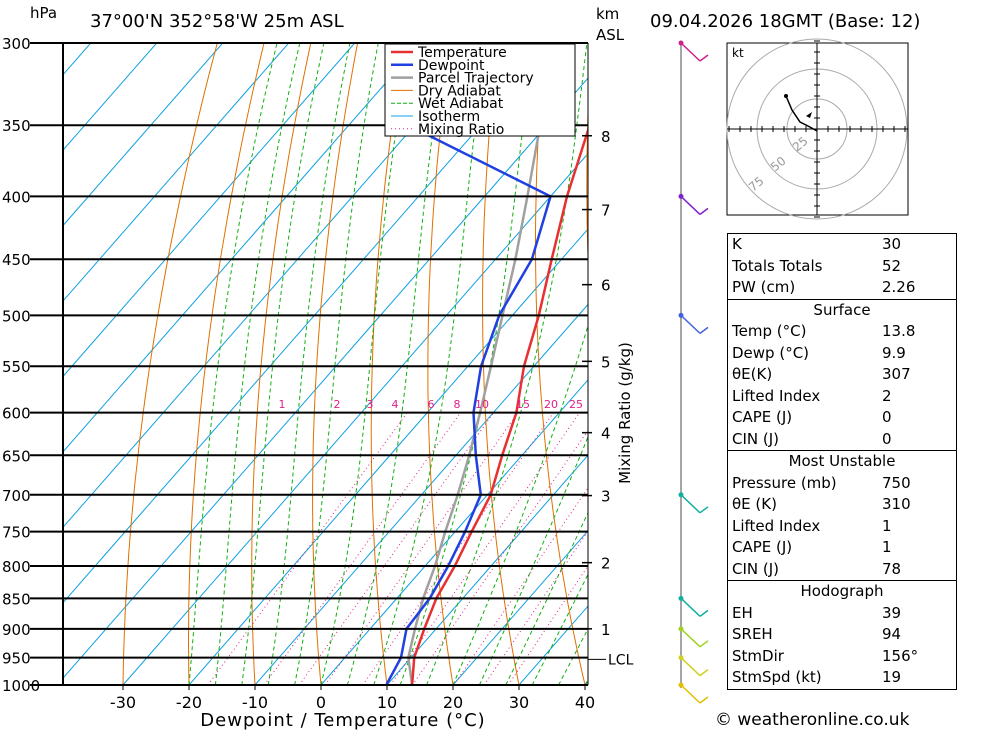  What do you see at coordinates (842, 332) in the screenshot?
I see `table-row: Temp (°C) 13.8` at bounding box center [842, 332].